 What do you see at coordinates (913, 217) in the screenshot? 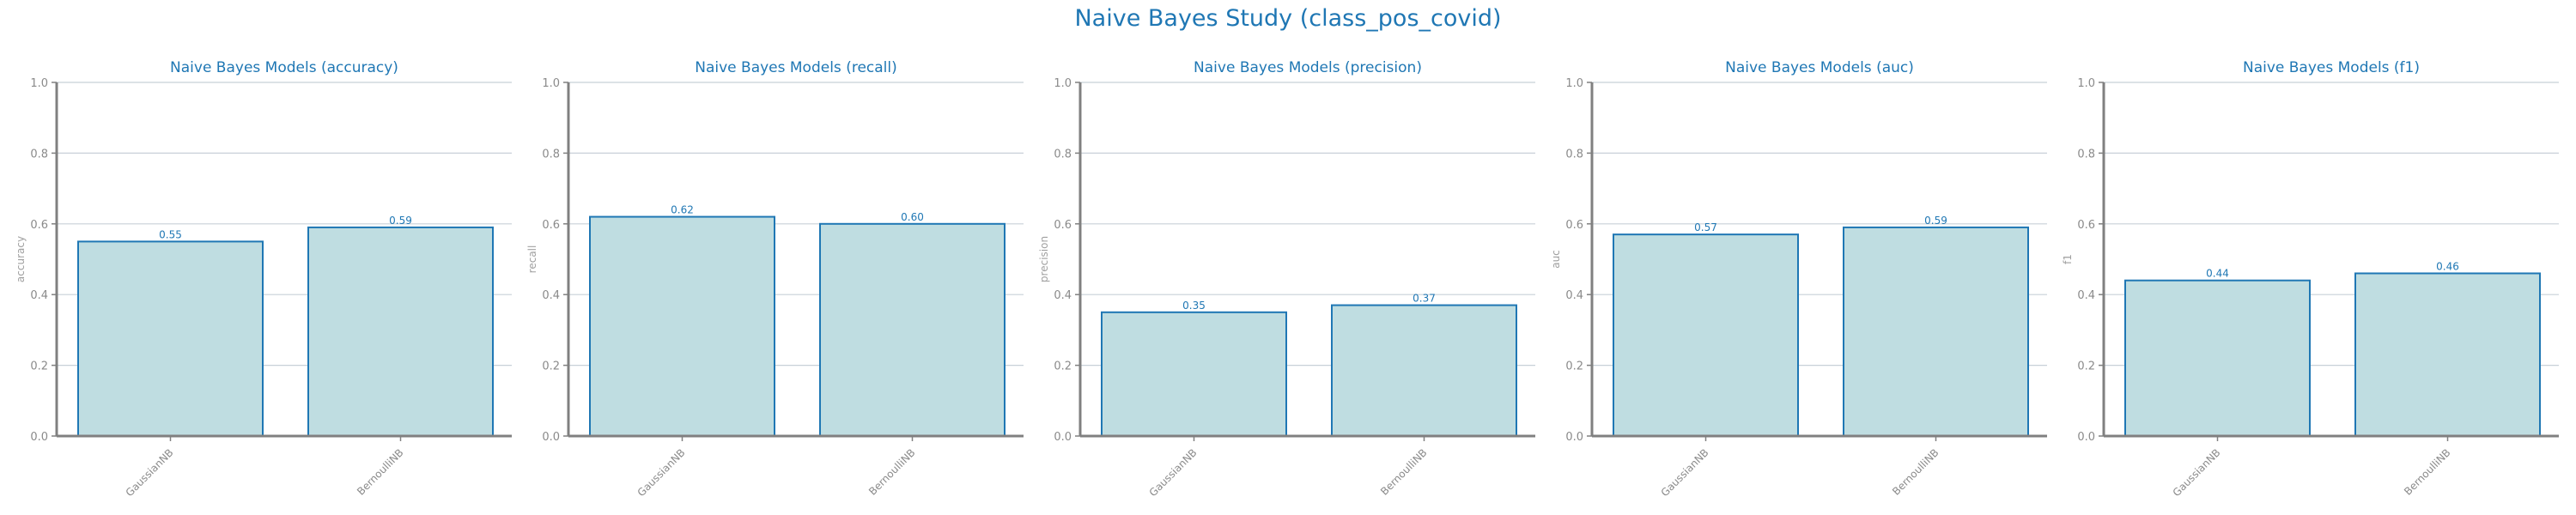
I see `bar-value-label: 0.60` at bounding box center [913, 217].